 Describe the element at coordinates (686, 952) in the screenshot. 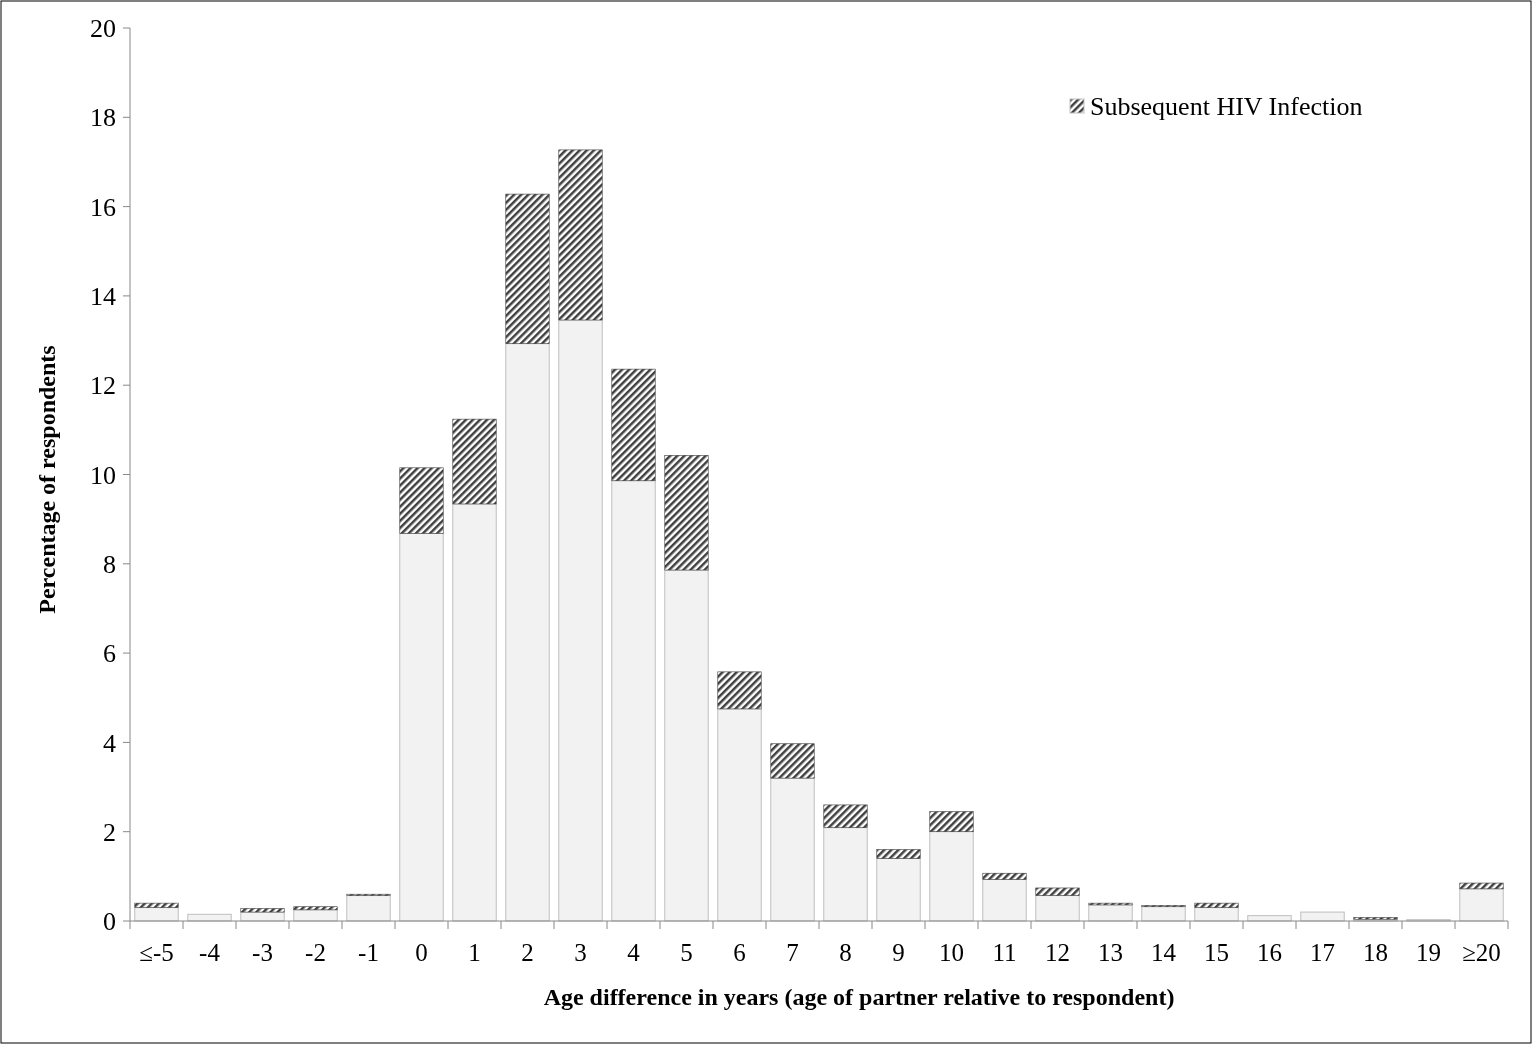

I see `x-tick-label: 5` at that location.